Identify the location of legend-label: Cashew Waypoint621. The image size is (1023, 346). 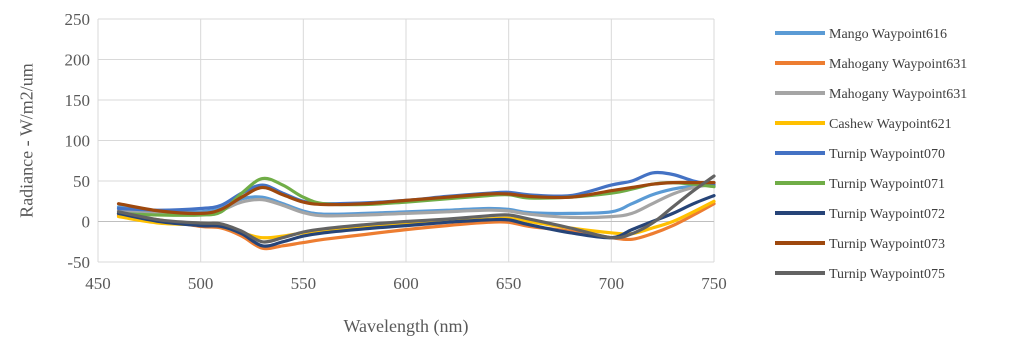
(890, 124).